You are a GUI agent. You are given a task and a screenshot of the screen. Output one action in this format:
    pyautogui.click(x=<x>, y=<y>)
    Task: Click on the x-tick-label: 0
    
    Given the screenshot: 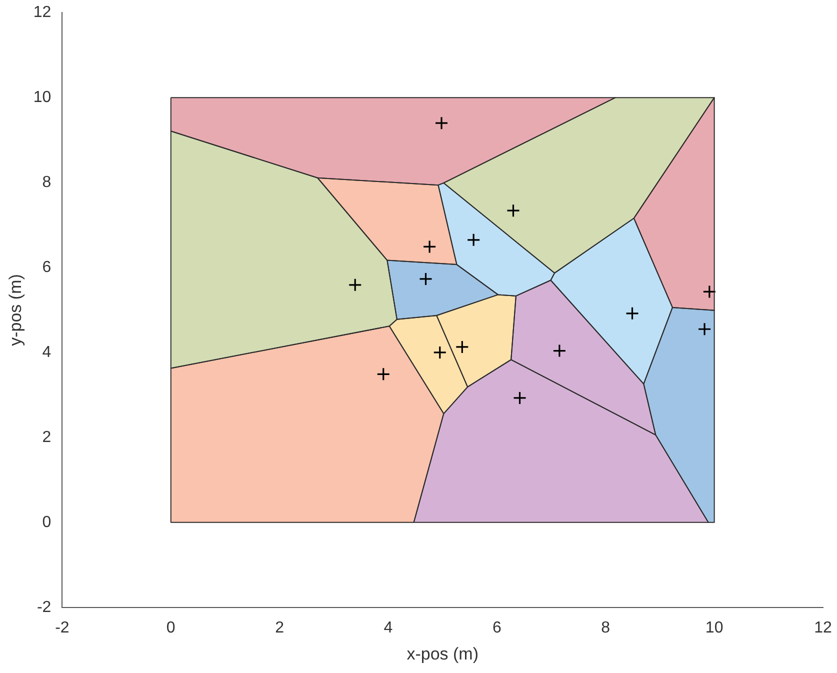 What is the action you would take?
    pyautogui.click(x=171, y=627)
    